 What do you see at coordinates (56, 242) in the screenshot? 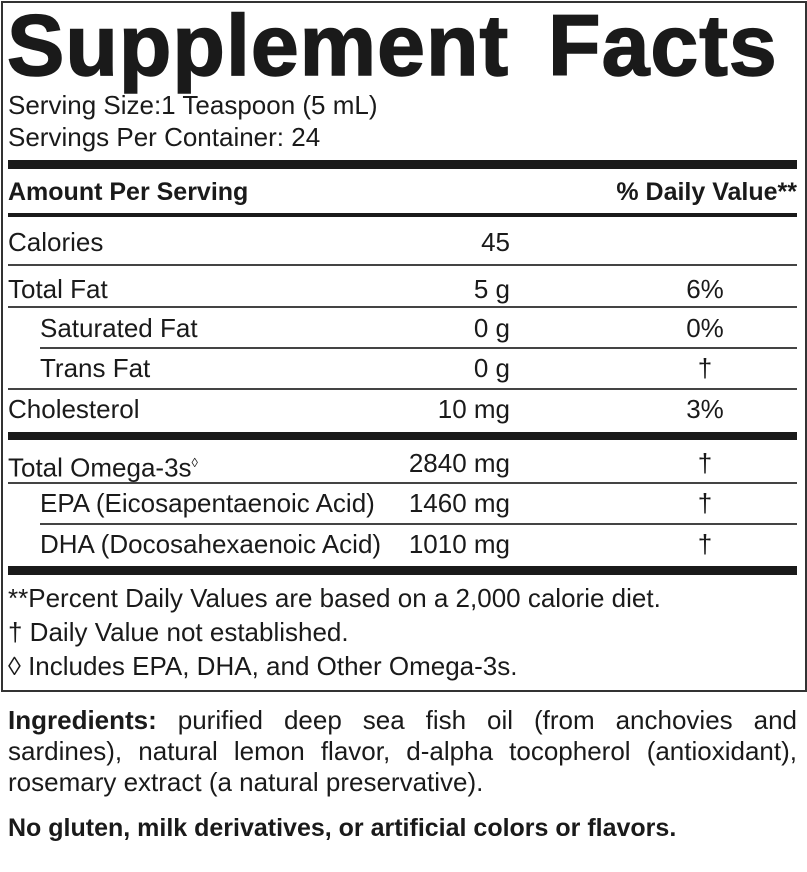
I see `nutrient-label: Calories` at bounding box center [56, 242].